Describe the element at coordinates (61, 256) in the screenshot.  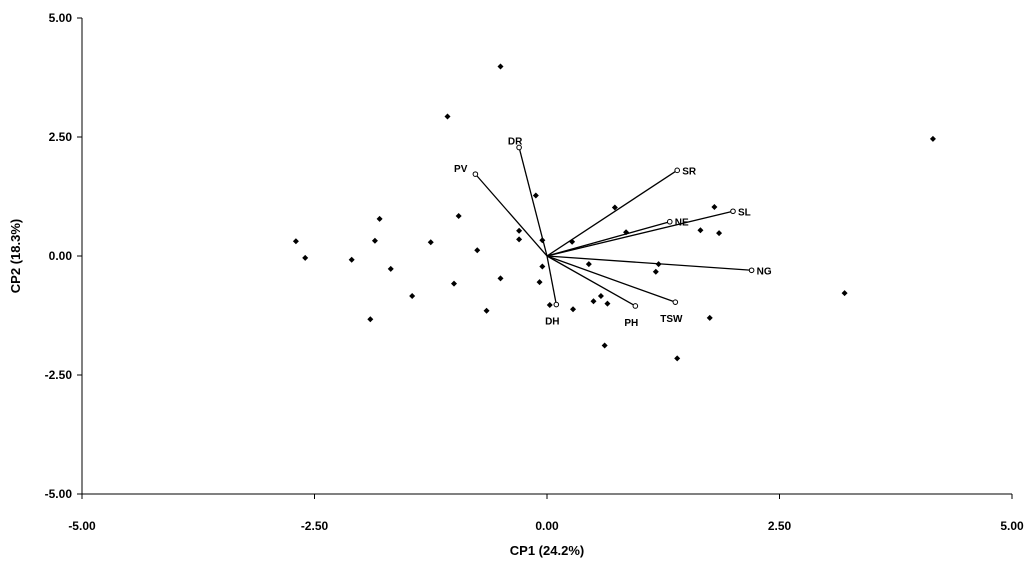
I see `y-tick-label: 0.00` at that location.